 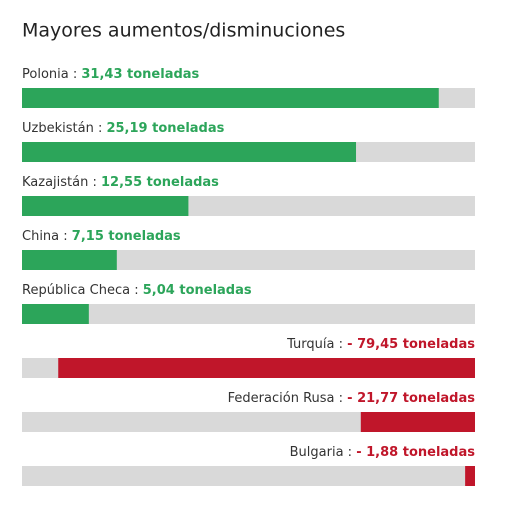 I want to click on bar-label: Turquía : - 79,45 toneladas, so click(x=380, y=344).